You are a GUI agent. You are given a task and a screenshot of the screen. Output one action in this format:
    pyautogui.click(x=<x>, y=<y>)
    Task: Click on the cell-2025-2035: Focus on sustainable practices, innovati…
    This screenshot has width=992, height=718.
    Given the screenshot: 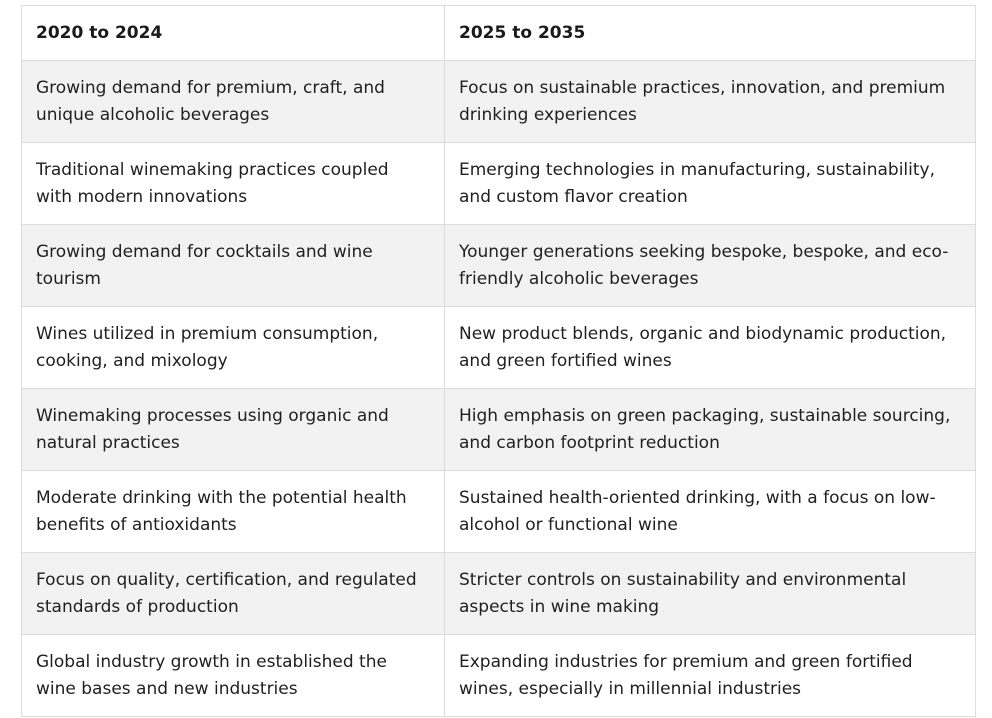 What is the action you would take?
    pyautogui.click(x=710, y=101)
    